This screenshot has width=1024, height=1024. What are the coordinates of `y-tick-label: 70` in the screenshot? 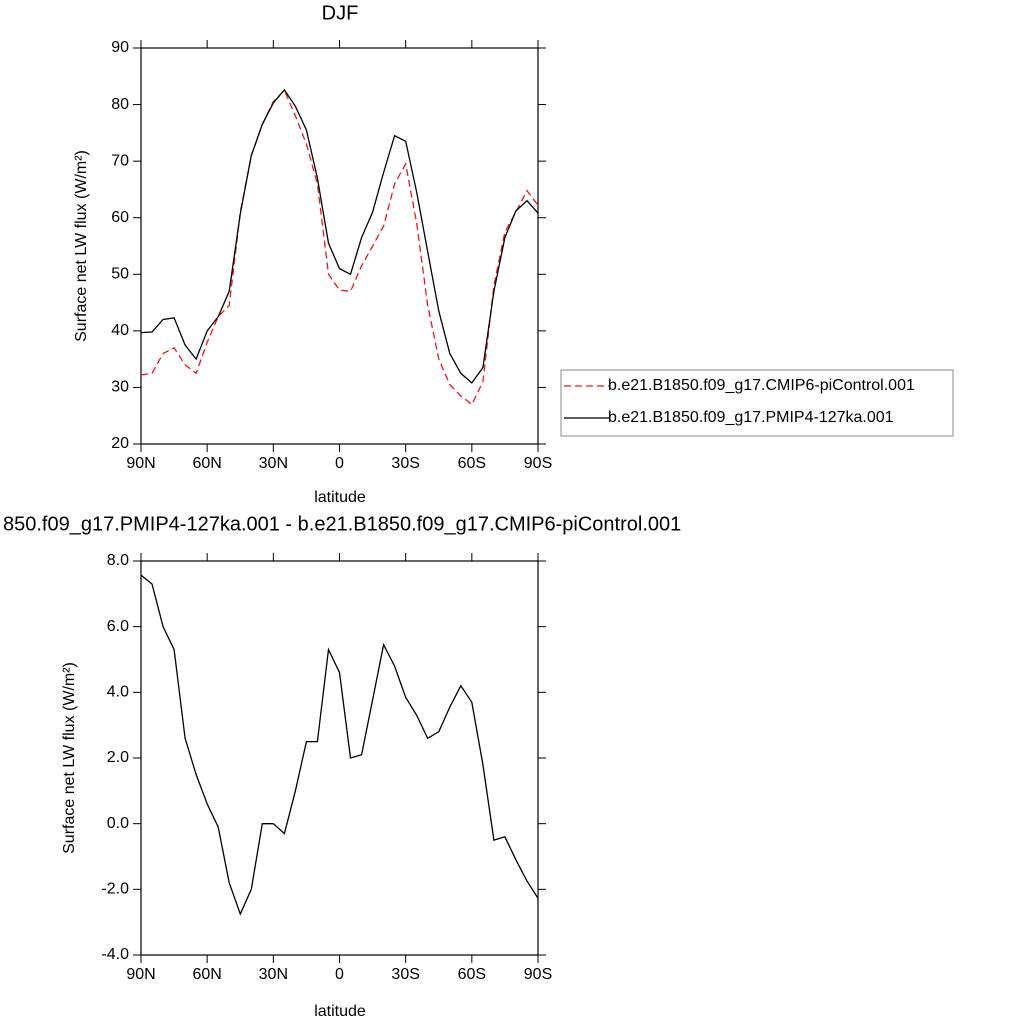 It's located at (120, 160).